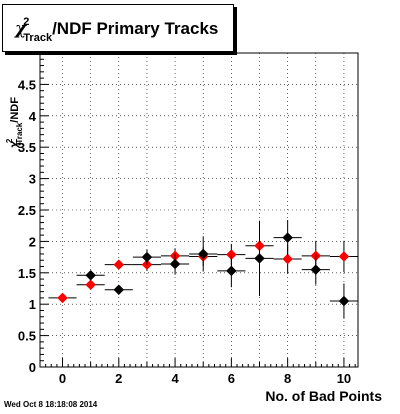 The width and height of the screenshot is (400, 414). What do you see at coordinates (27, 273) in the screenshot?
I see `y-tick-label: 1.5` at bounding box center [27, 273].